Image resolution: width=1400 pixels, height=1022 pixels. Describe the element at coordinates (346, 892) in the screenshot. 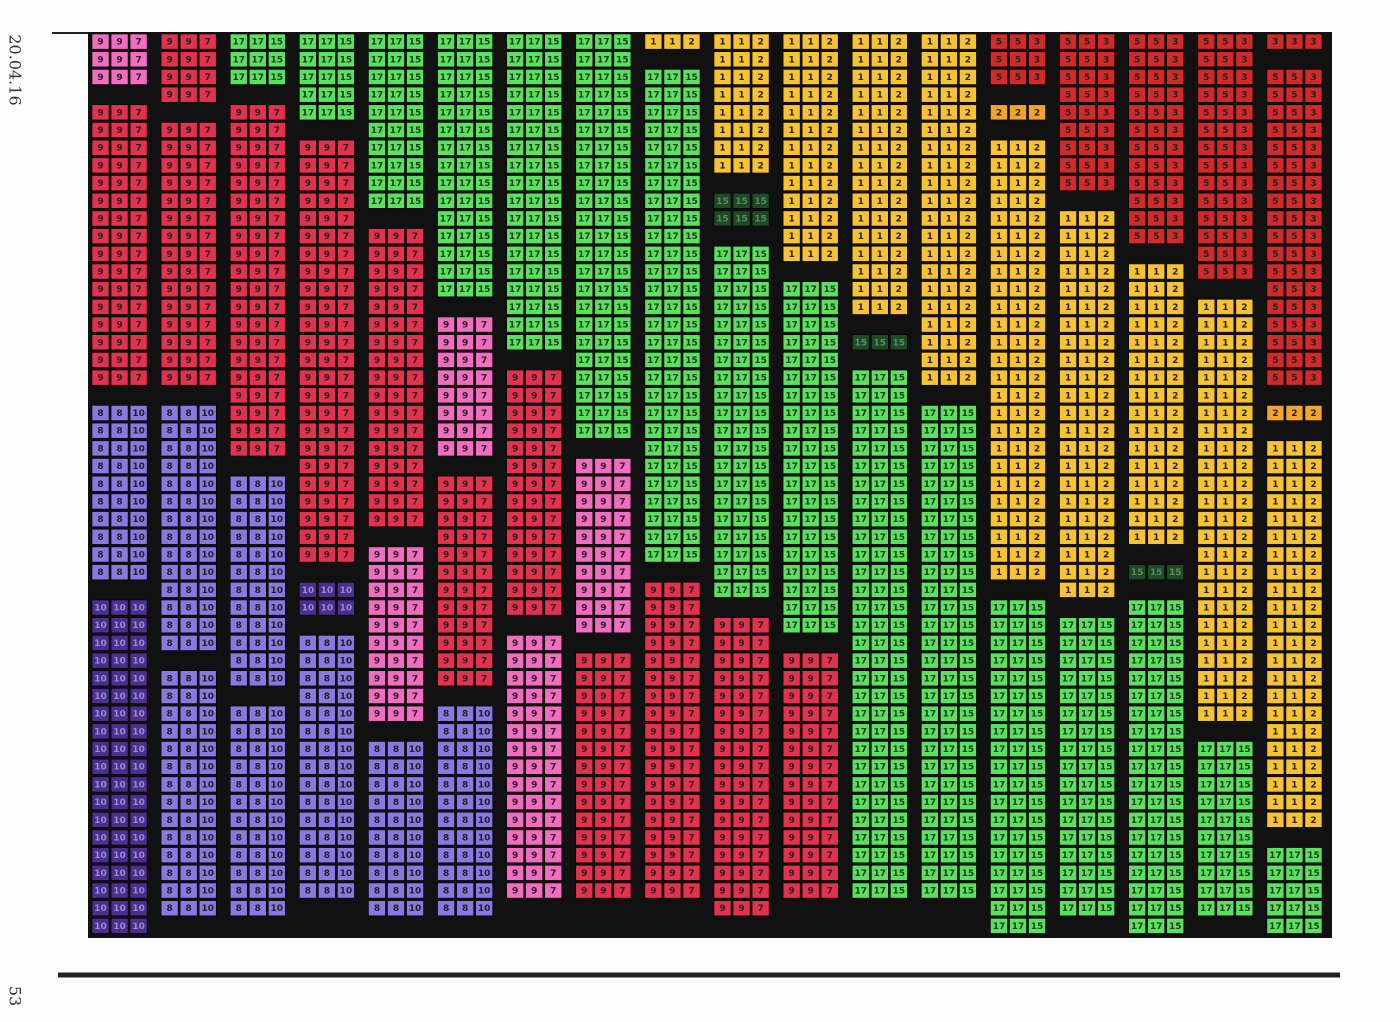

I see `cell-label: 10` at that location.